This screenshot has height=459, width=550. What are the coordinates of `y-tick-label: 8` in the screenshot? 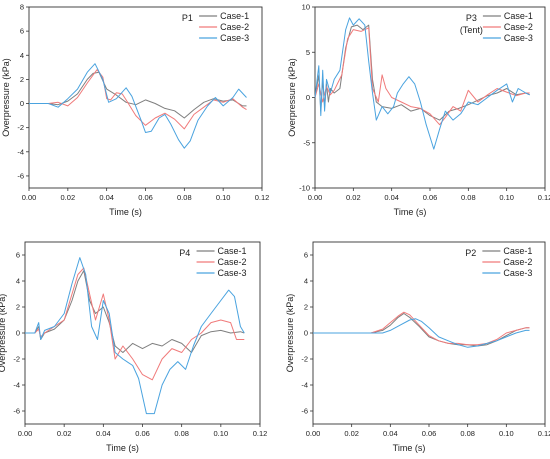 It's located at (22, 7).